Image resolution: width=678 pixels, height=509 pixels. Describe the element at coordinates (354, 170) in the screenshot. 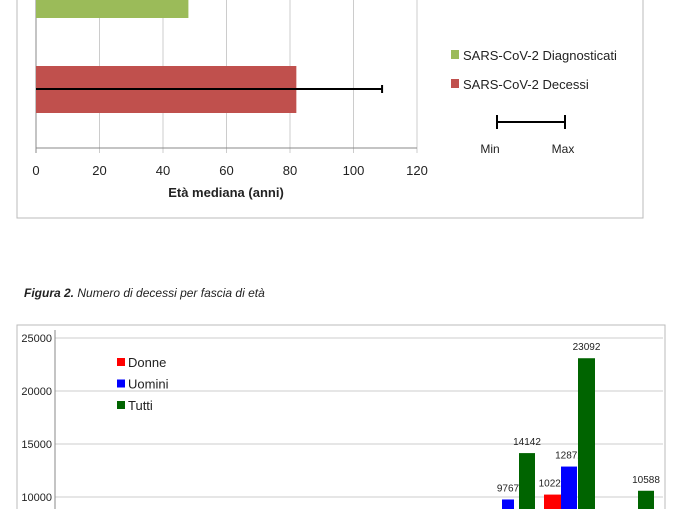

I see `x-tick-label: 100` at that location.